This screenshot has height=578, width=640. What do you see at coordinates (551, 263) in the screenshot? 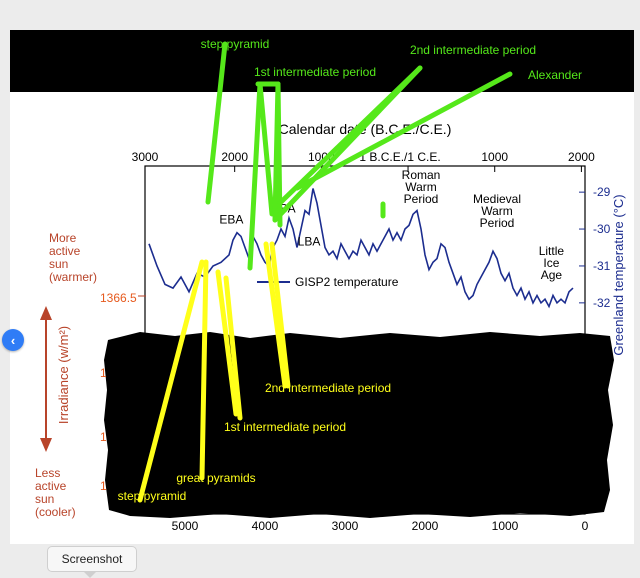
I see `period-label-line: Ice` at bounding box center [551, 263].